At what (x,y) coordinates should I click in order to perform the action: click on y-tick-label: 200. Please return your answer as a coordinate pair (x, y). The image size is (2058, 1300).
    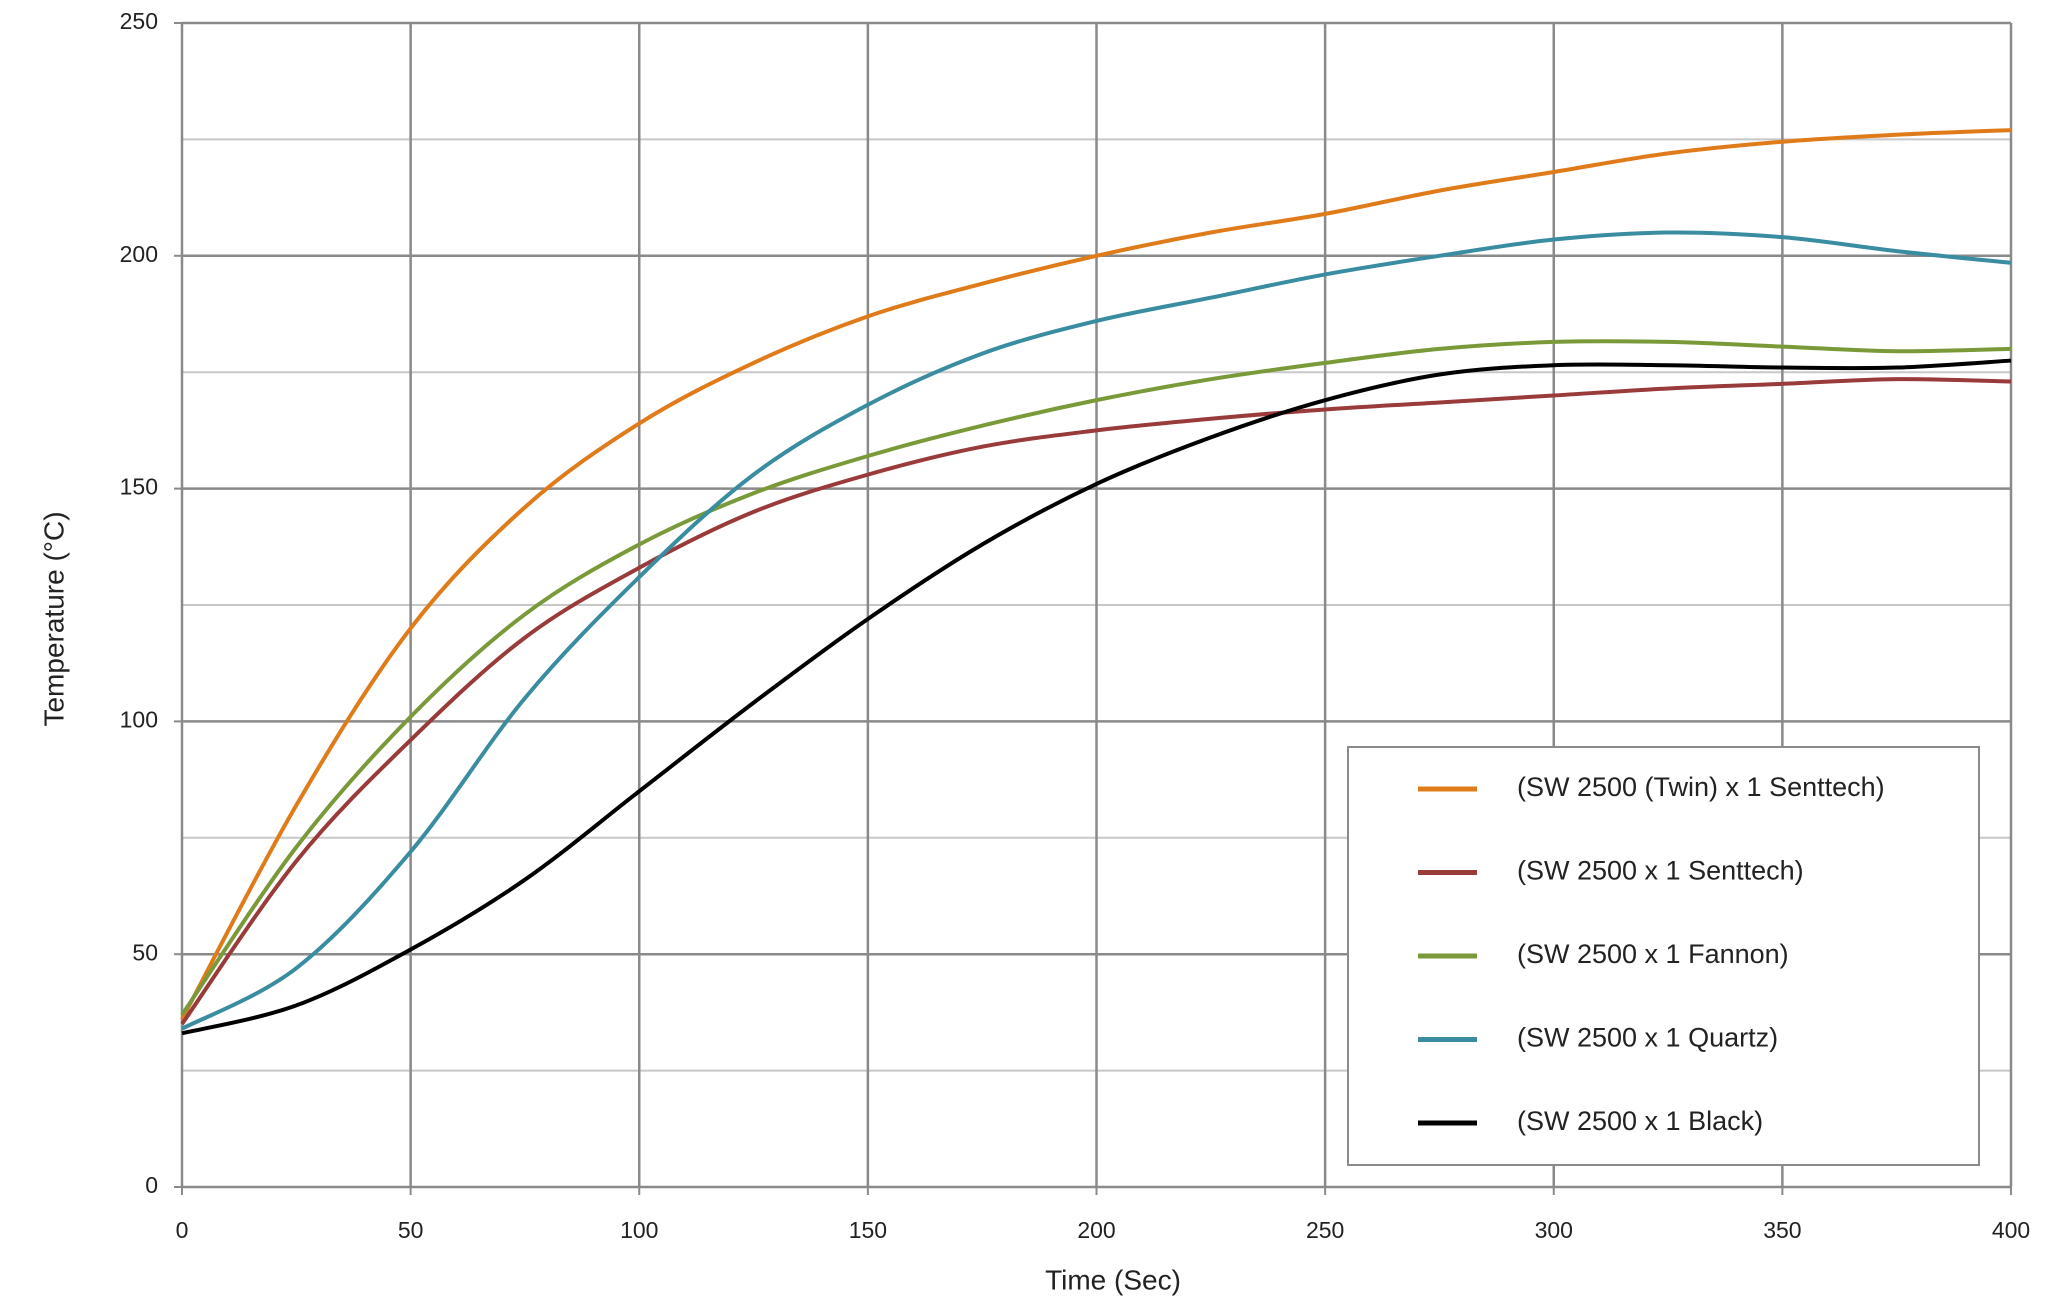
    Looking at the image, I should click on (139, 254).